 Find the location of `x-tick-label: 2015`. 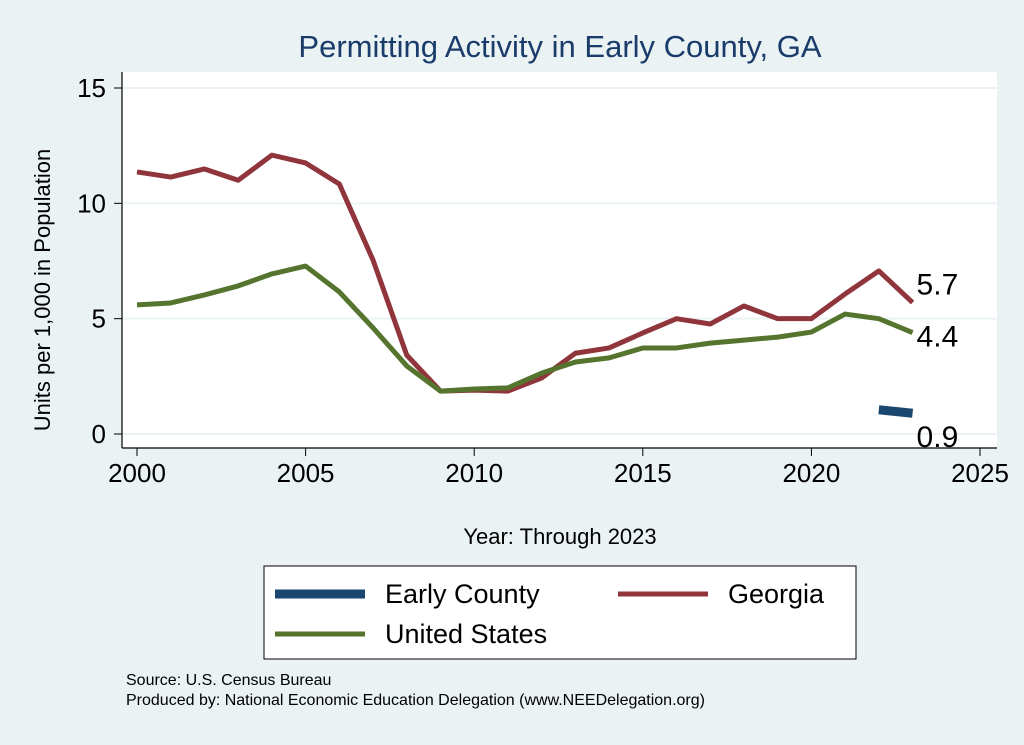

x-tick-label: 2015 is located at coordinates (643, 473).